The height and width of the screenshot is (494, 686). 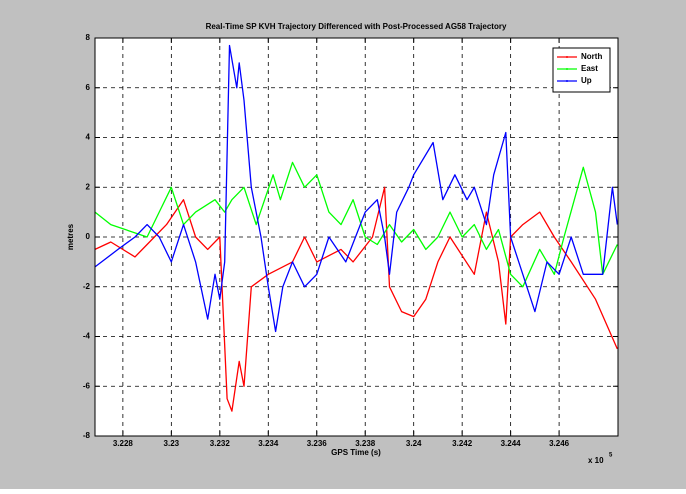 What do you see at coordinates (88, 236) in the screenshot?
I see `y-tick-label: 0` at bounding box center [88, 236].